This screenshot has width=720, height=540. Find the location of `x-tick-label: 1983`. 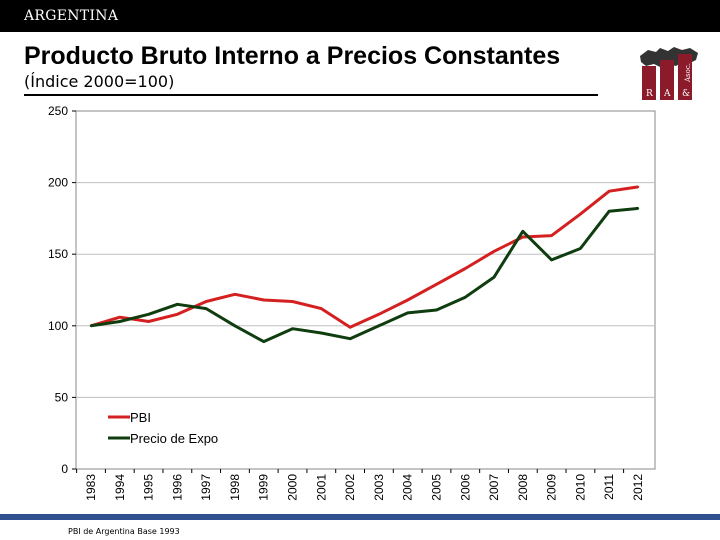

x-tick-label: 1983 is located at coordinates (91, 487).